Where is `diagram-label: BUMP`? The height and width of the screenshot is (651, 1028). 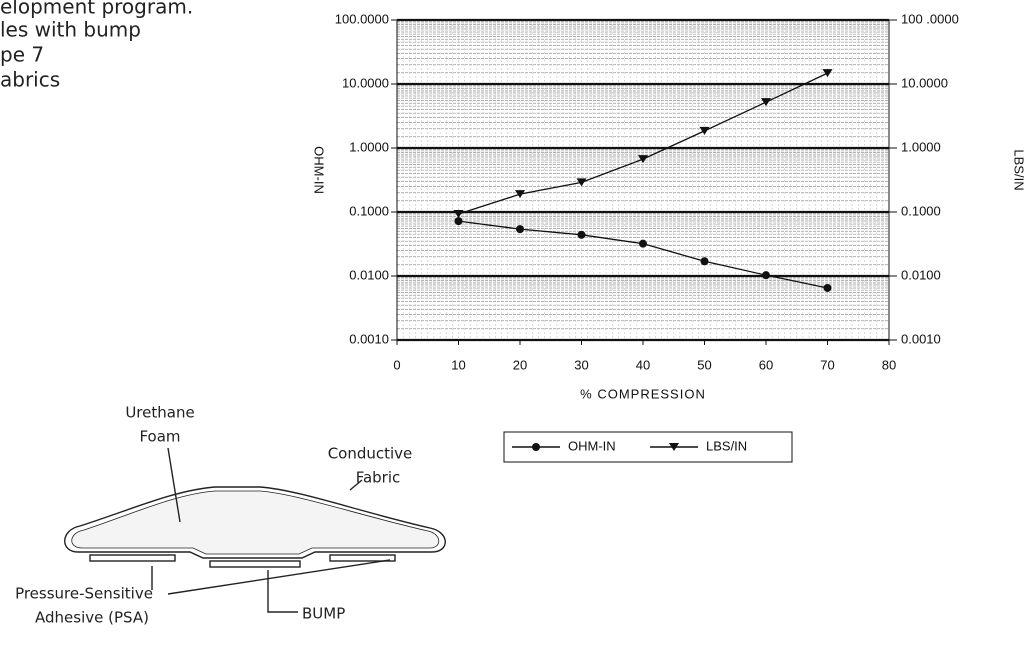
diagram-label: BUMP is located at coordinates (323, 614).